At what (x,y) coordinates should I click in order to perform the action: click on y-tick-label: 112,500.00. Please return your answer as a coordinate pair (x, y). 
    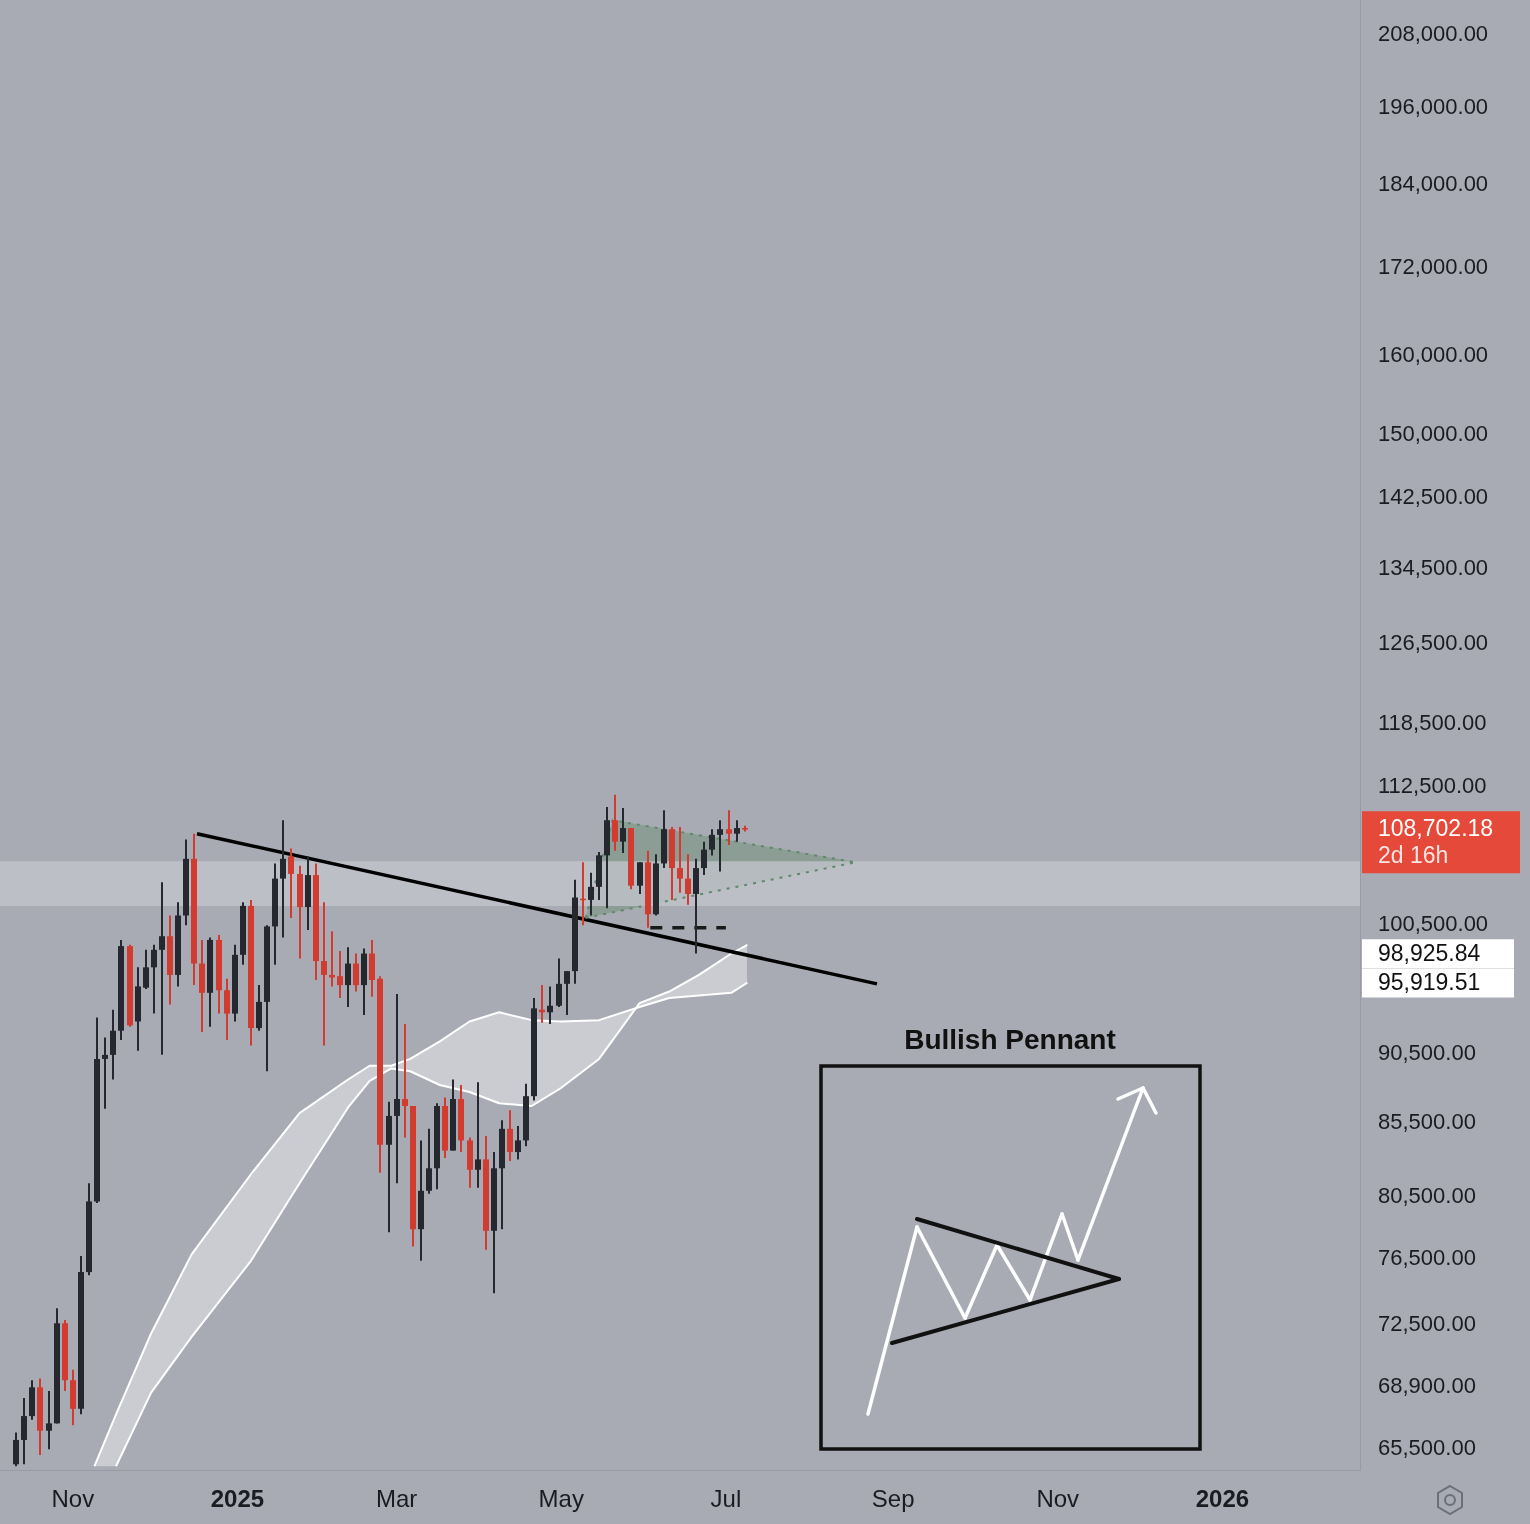
    Looking at the image, I should click on (1432, 786).